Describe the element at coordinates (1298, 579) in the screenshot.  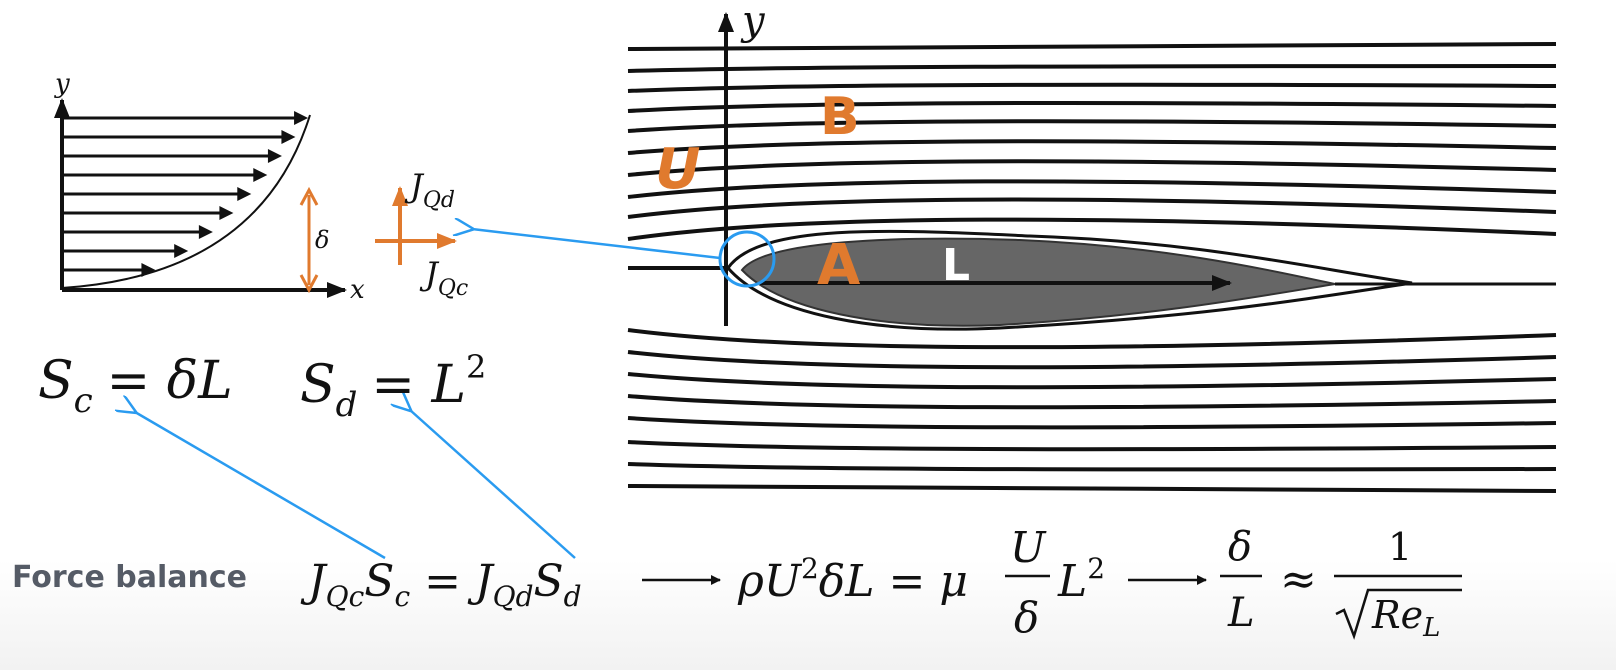
I see `approx-sign: ≈` at that location.